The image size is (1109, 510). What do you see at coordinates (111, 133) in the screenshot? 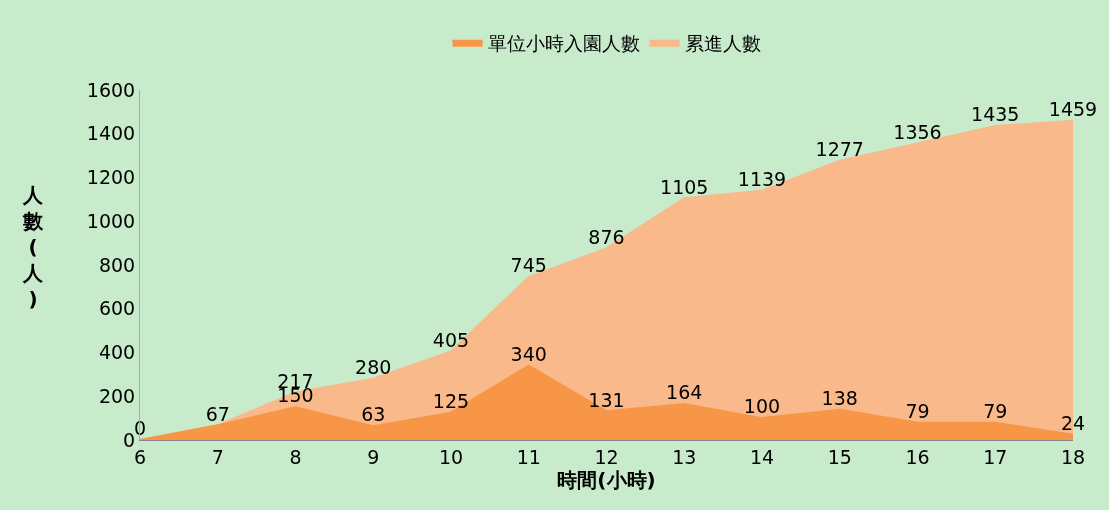
I see `y-tick-label: 1400` at bounding box center [111, 133].